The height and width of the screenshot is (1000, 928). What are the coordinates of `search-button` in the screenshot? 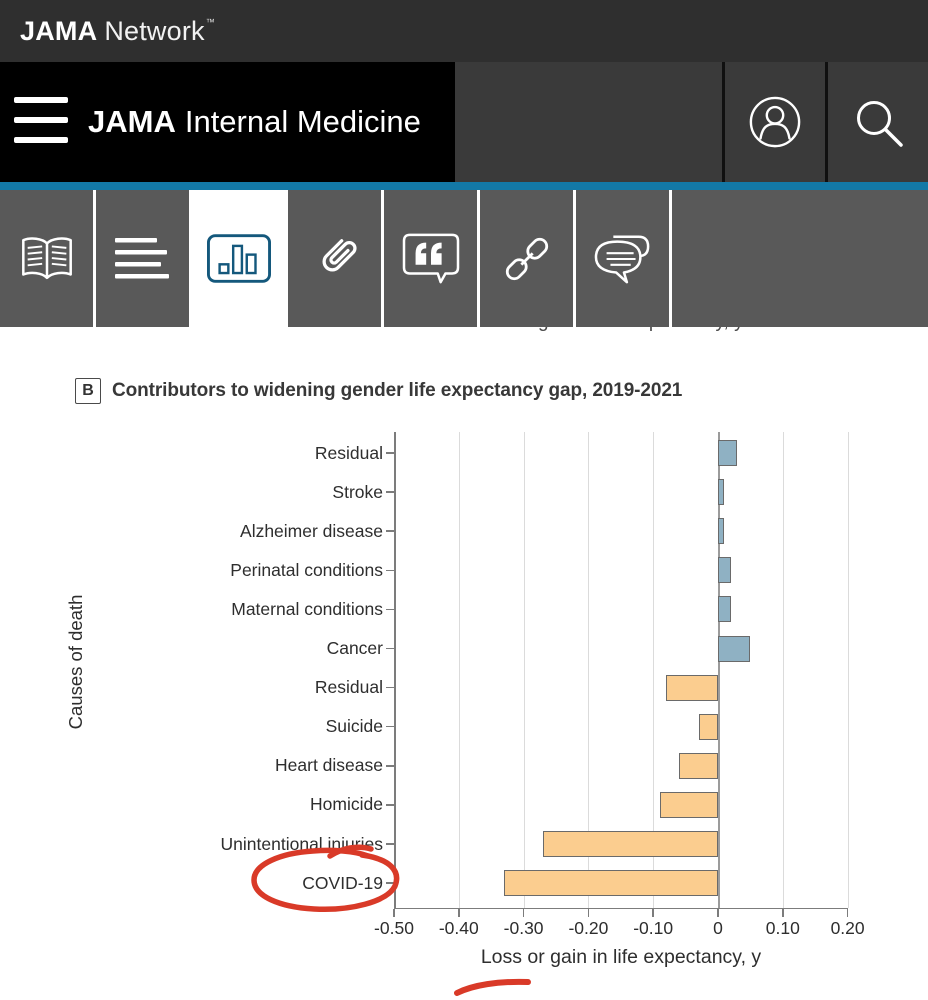 It's located at (878, 122).